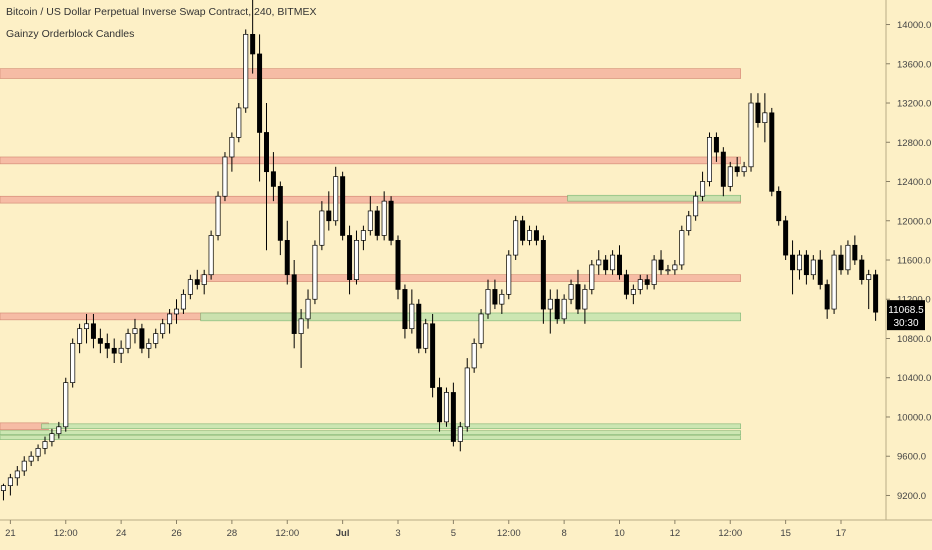  Describe the element at coordinates (176, 533) in the screenshot. I see `time-tick-label: 26` at that location.